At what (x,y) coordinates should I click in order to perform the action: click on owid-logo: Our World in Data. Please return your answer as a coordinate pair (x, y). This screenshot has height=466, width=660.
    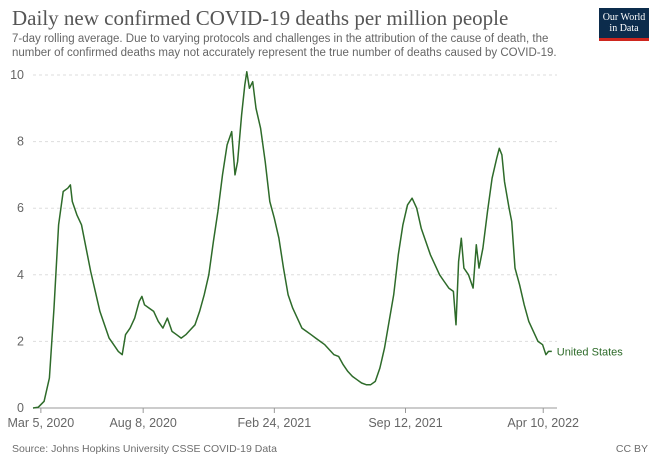
    Looking at the image, I should click on (624, 24).